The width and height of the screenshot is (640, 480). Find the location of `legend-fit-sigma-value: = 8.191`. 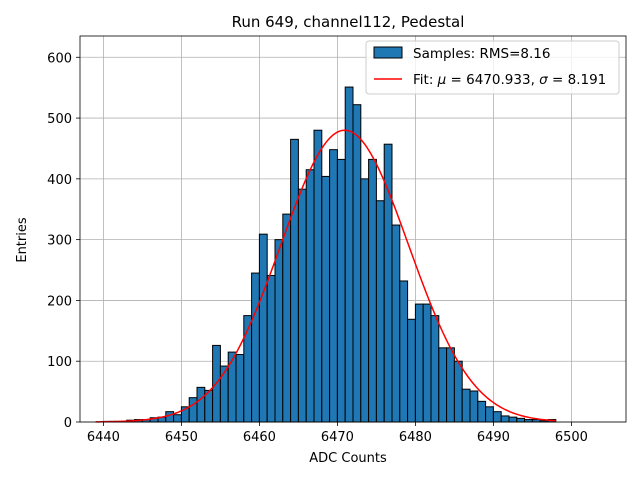

legend-fit-sigma-value: = 8.191 is located at coordinates (577, 80).